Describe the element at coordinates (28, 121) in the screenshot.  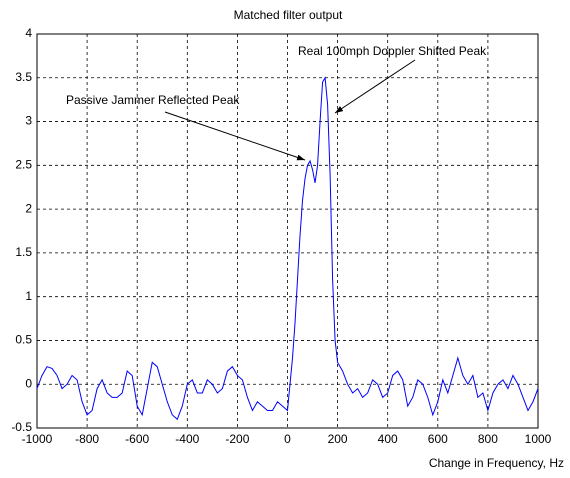
I see `y-tick-label: 3` at that location.